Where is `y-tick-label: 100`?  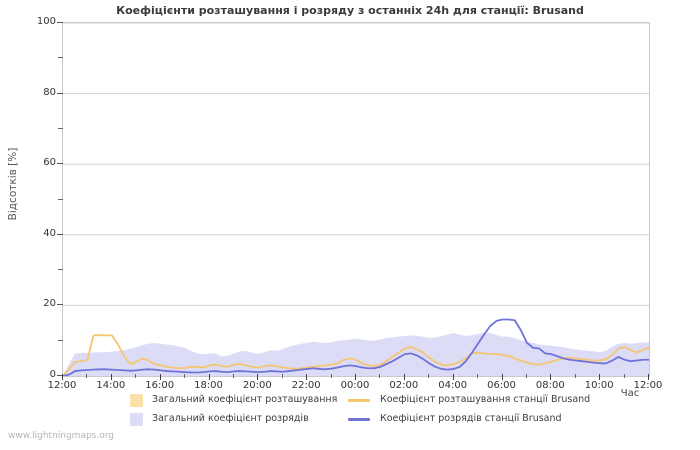 y-tick-label: 100 is located at coordinates (46, 21).